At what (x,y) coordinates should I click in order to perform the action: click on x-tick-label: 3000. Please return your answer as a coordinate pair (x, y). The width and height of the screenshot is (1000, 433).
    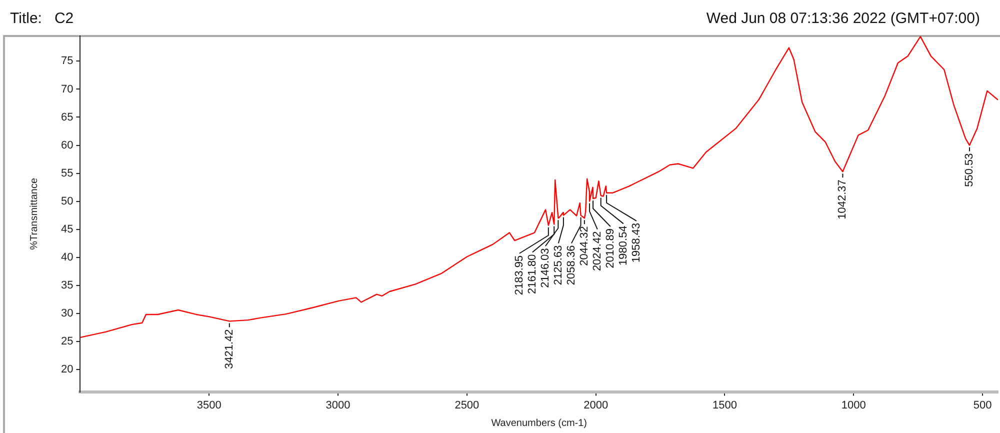
    Looking at the image, I should click on (338, 405).